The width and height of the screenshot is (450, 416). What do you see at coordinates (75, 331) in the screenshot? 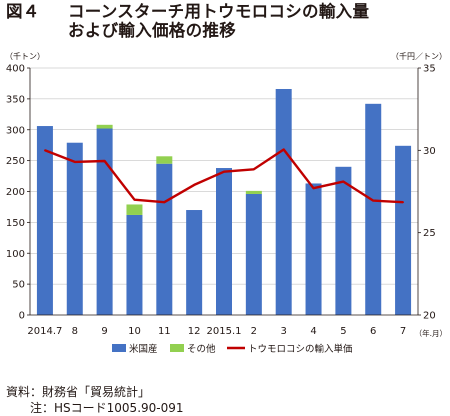
I see `x-tick-label: 8` at bounding box center [75, 331].